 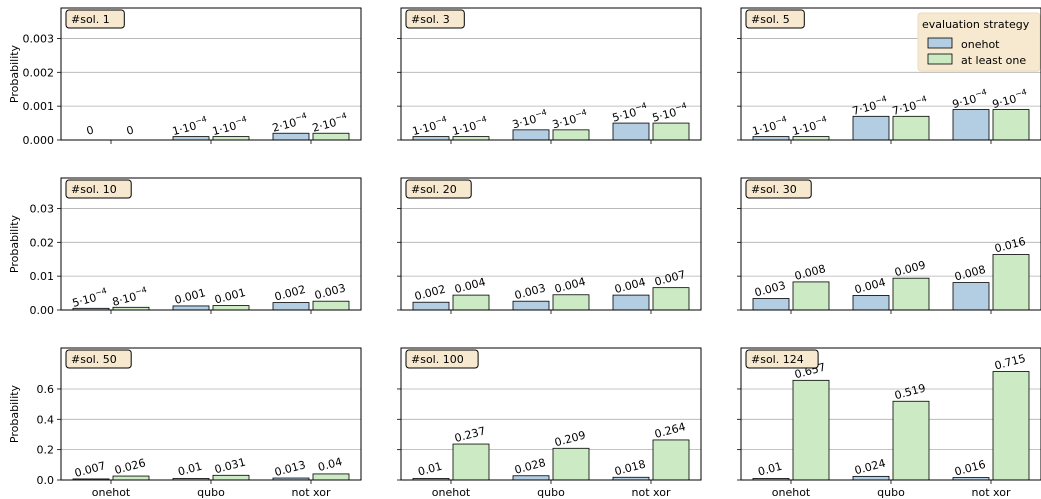 What do you see at coordinates (46, 450) in the screenshot?
I see `y-tick-label: 0.2` at bounding box center [46, 450].